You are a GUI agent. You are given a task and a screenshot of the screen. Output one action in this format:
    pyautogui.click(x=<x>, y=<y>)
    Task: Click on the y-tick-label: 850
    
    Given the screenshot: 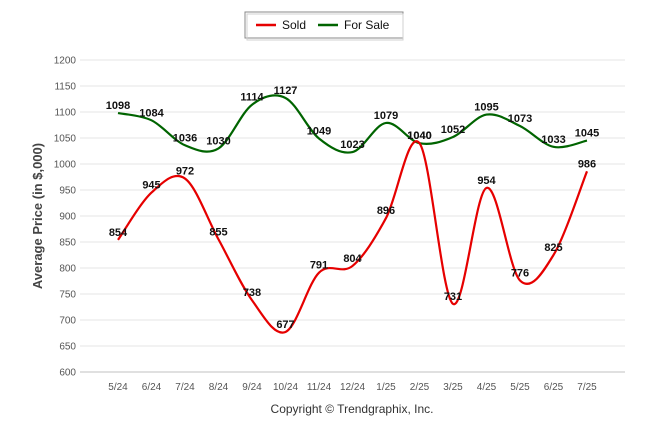 What is the action you would take?
    pyautogui.click(x=67, y=243)
    